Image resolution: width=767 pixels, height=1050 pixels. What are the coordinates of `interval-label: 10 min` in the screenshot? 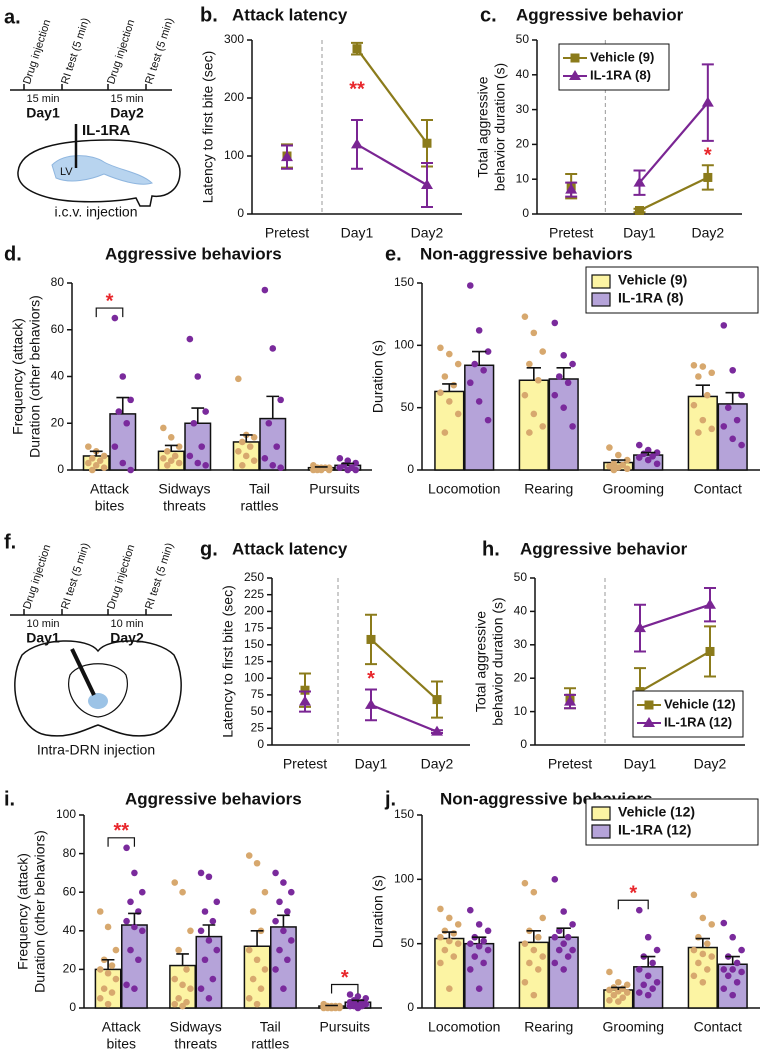 It's located at (42, 624).